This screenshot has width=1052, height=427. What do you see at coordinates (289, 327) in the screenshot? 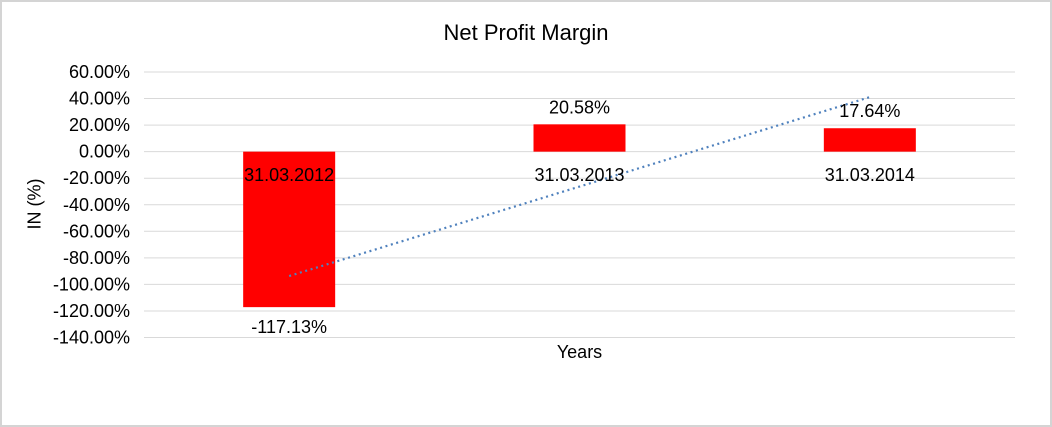
I see `data-label: -117.13%` at bounding box center [289, 327].